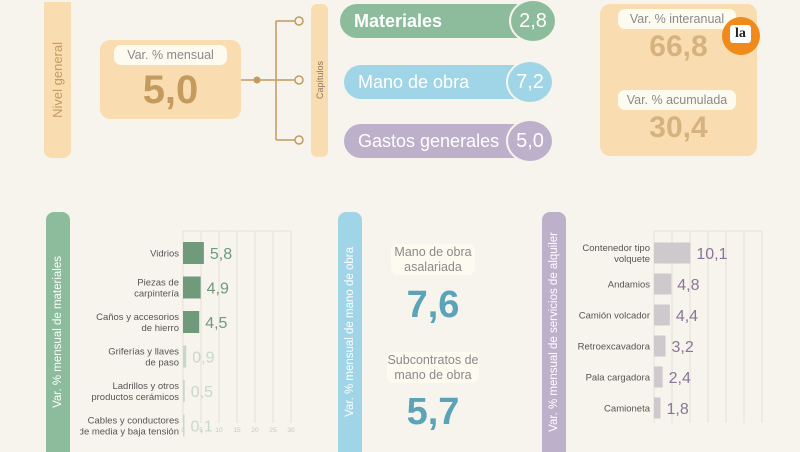  What do you see at coordinates (433, 259) in the screenshot?
I see `asalariada-tag: Mano de obra asalariada` at bounding box center [433, 259].